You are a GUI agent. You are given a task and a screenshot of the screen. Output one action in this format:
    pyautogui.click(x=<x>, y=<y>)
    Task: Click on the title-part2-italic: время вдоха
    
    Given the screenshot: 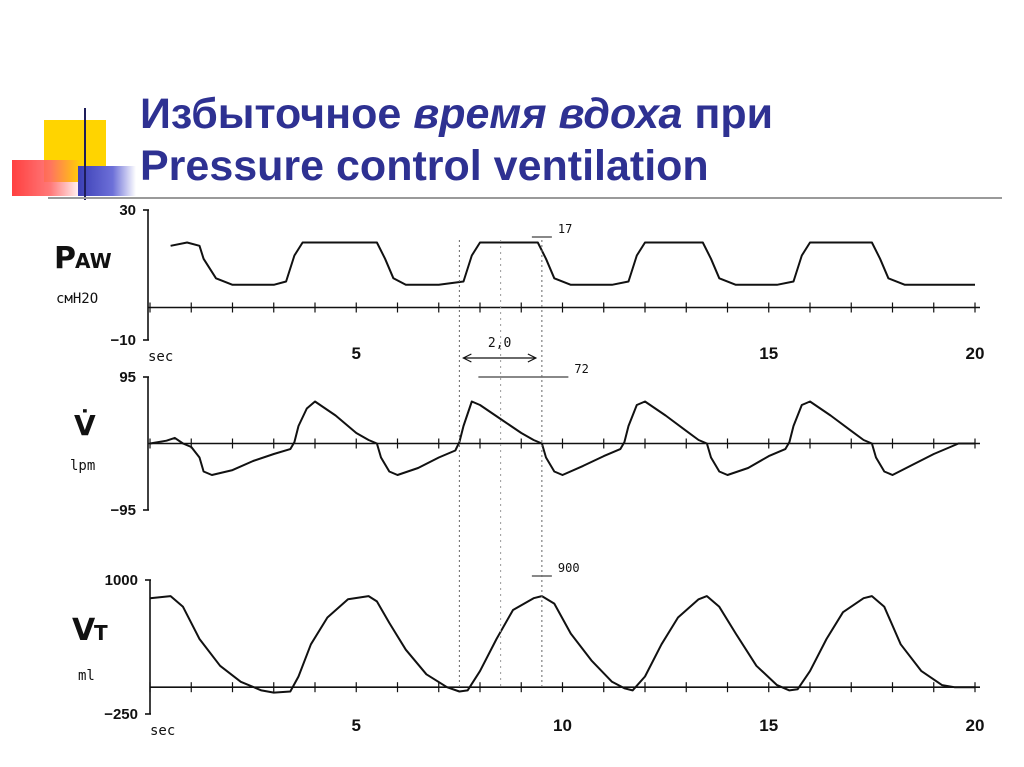 What is the action you would take?
    pyautogui.click(x=548, y=114)
    